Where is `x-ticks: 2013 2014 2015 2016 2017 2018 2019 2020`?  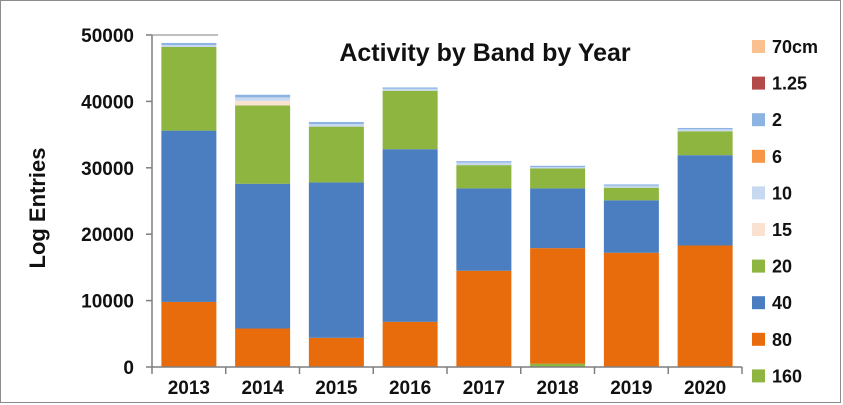 x-ticks: 2013 2014 2015 2016 2017 2018 2019 2020 is located at coordinates (447, 383).